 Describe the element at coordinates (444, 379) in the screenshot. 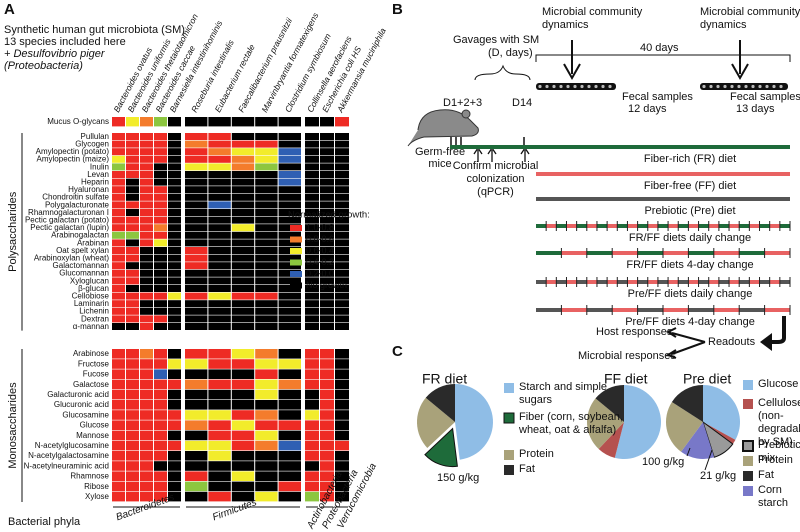

I see `pie-title: FR diet` at that location.